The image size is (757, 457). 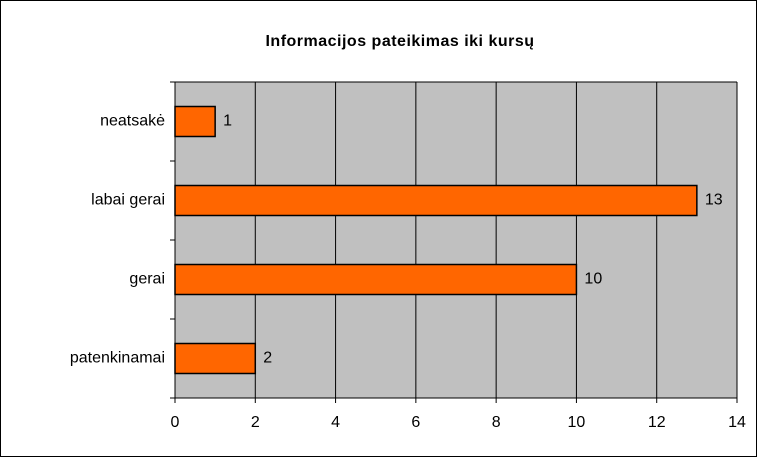 What do you see at coordinates (496, 422) in the screenshot?
I see `x-tick-label: 8` at bounding box center [496, 422].